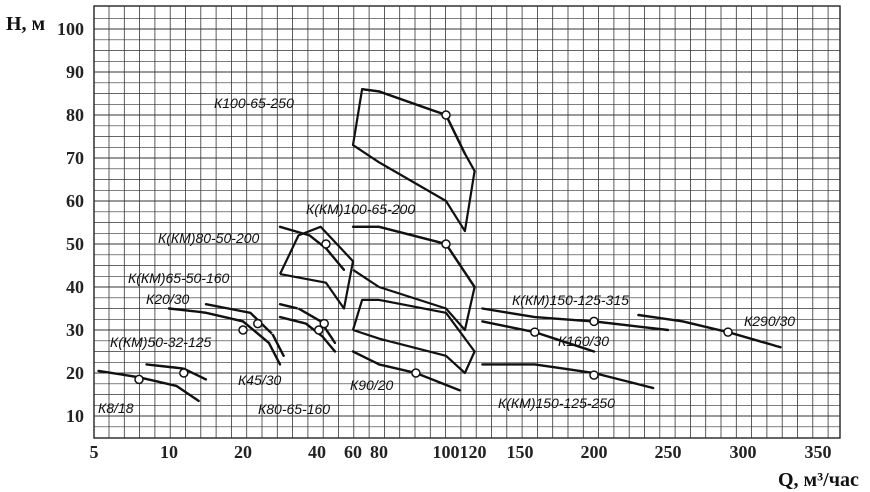  Describe the element at coordinates (75, 72) in the screenshot. I see `y-tick-label: 90` at that location.